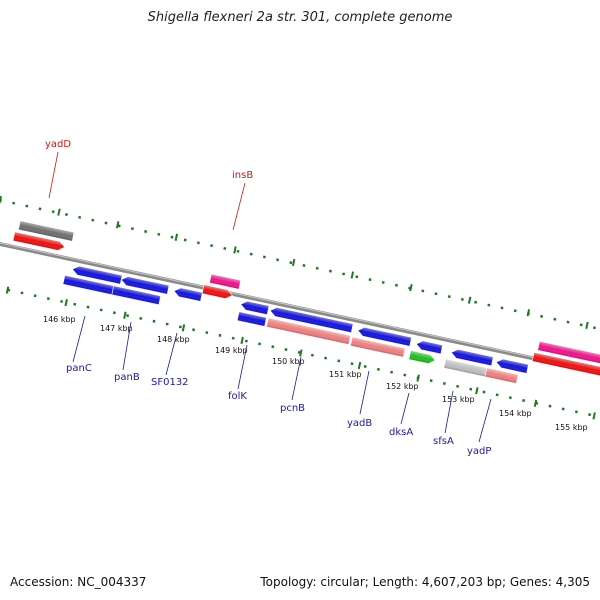  Describe the element at coordinates (359, 423) in the screenshot. I see `gene-label-yadb: yadB` at that location.